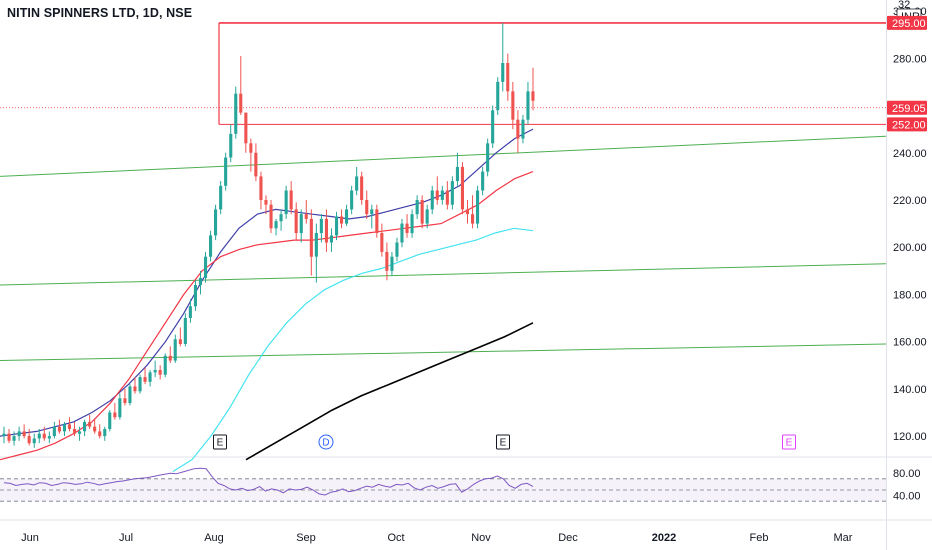 The image size is (932, 550). I want to click on currency-top-label: 32, so click(904, 5).